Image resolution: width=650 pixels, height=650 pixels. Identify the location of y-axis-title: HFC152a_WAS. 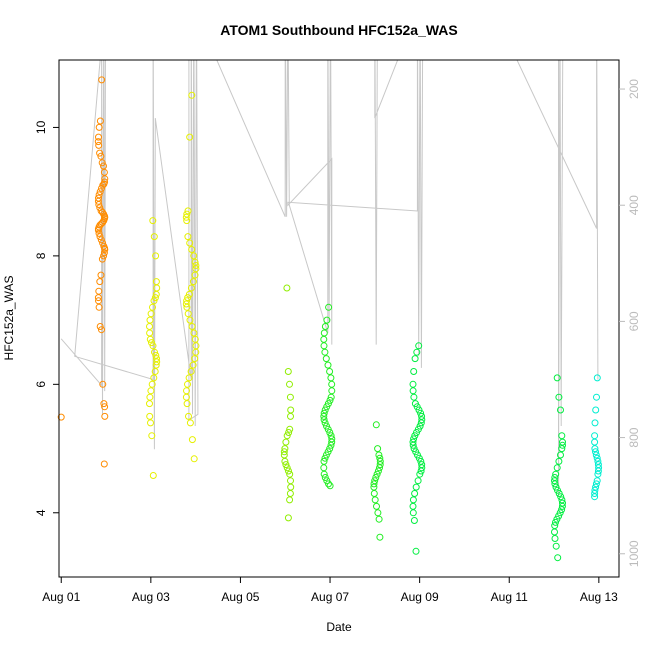
(9, 318).